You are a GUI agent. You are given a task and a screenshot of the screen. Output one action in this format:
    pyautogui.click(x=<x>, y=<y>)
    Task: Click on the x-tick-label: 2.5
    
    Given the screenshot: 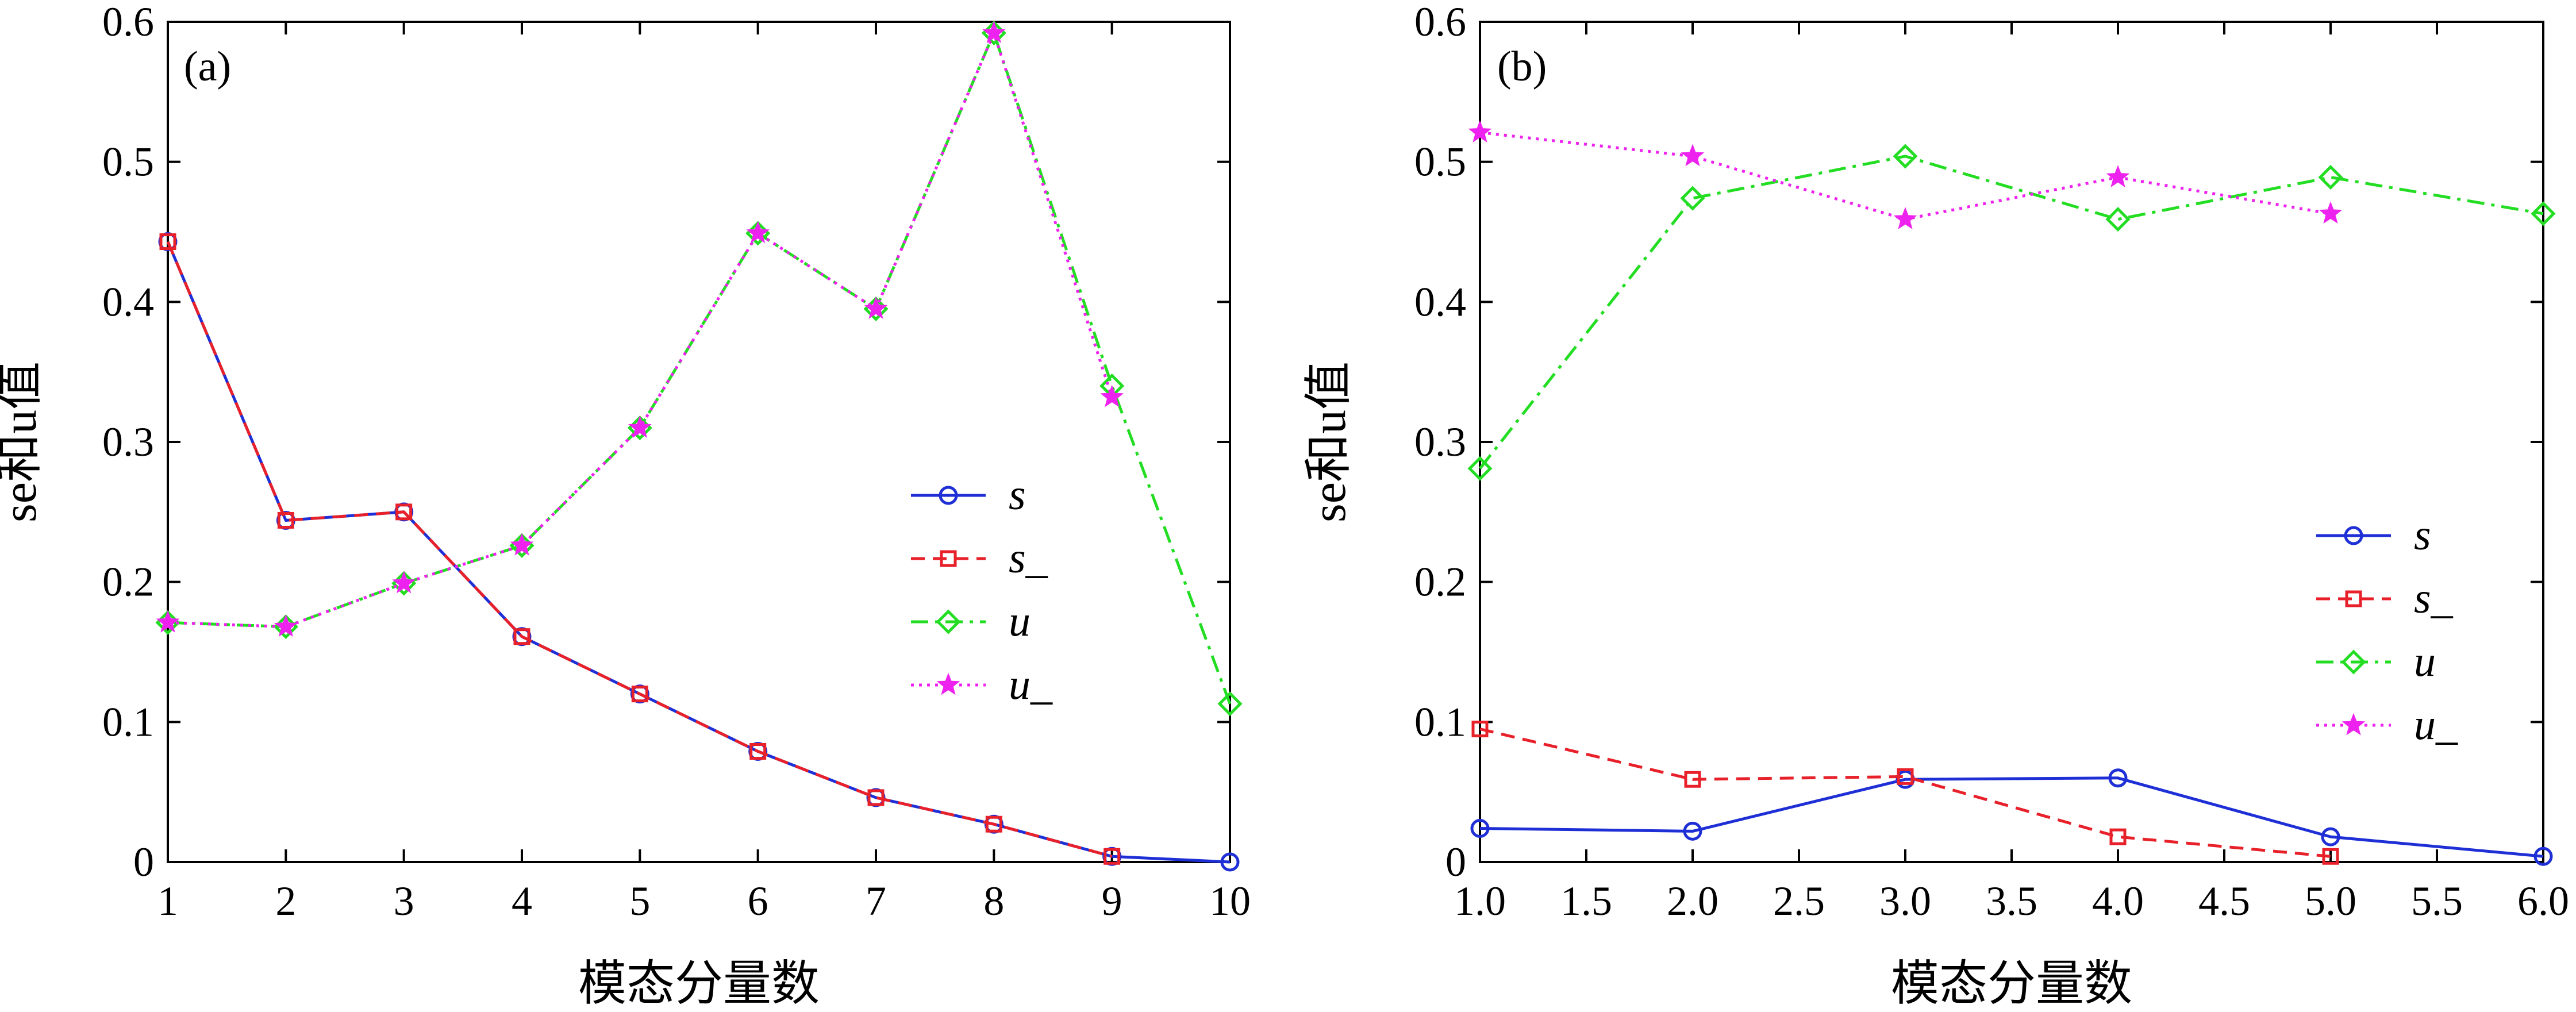 What is the action you would take?
    pyautogui.click(x=1799, y=901)
    